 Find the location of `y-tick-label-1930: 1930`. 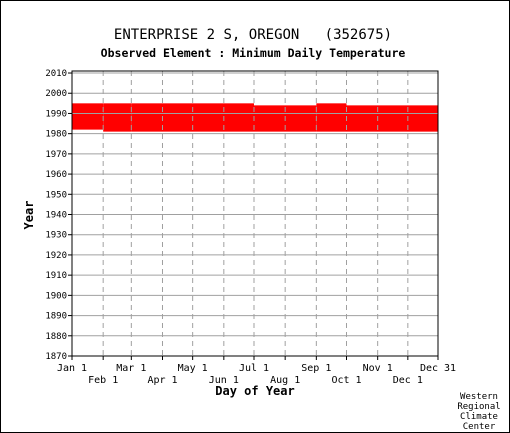

y-tick-label-1930: 1930 is located at coordinates (56, 236).